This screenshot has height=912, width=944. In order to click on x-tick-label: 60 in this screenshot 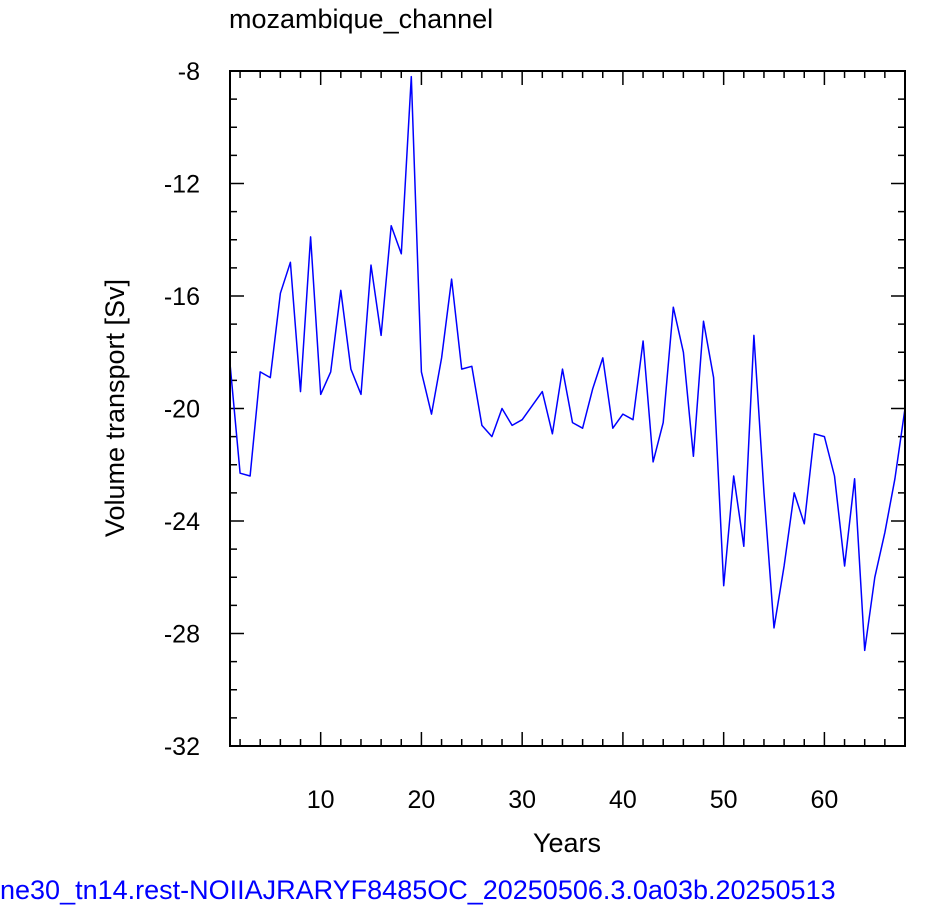, I will do `click(824, 800)`.